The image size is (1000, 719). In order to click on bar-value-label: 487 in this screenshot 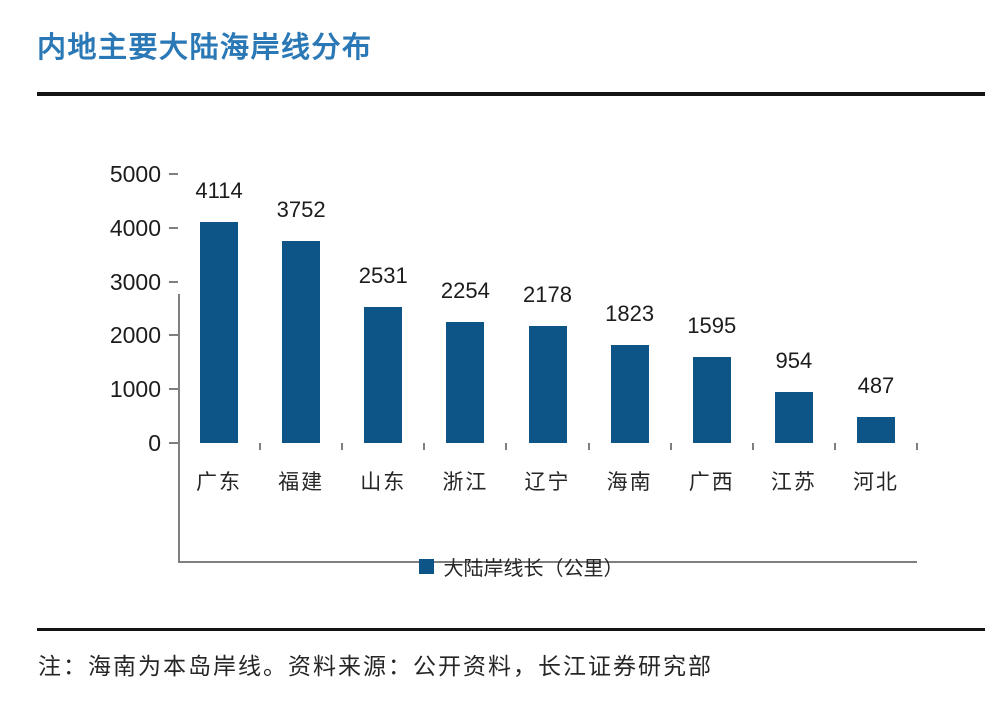, I will do `click(876, 385)`.